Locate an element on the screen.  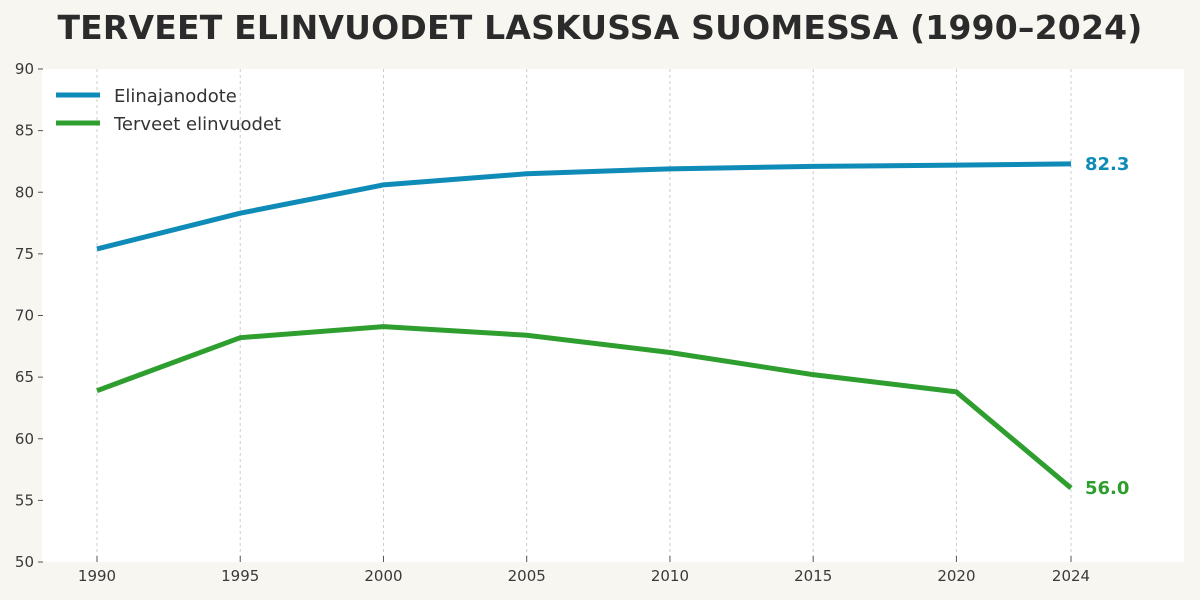
y-tick-label: 65 is located at coordinates (24, 377).